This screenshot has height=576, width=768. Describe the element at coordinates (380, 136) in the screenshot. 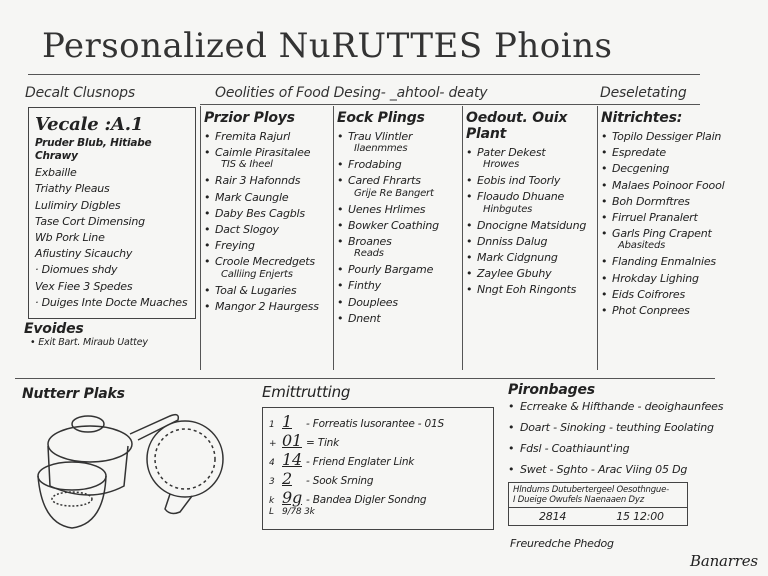

I see `list-item-label: Trau Vlintler` at that location.